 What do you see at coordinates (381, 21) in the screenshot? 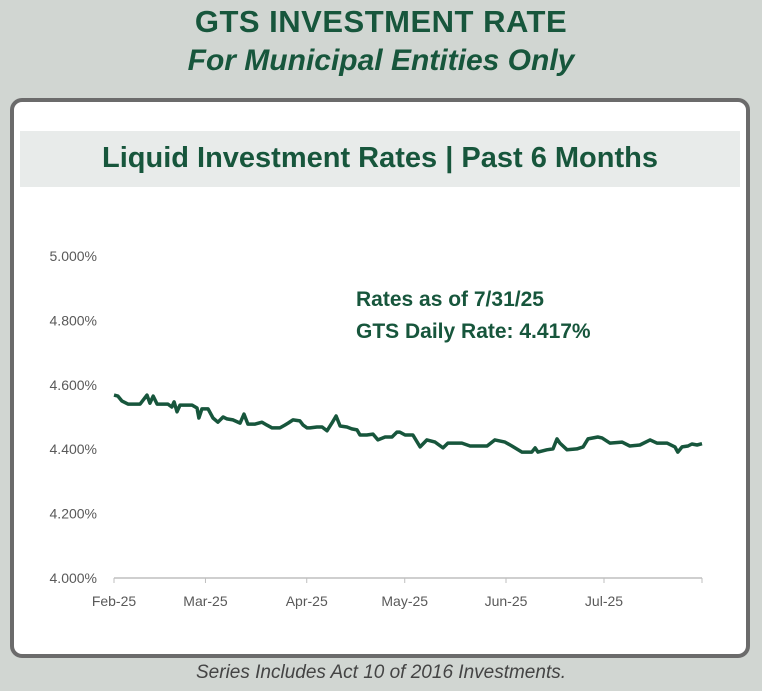
I see `page-title: GTS INVESTMENT RATE` at bounding box center [381, 21].